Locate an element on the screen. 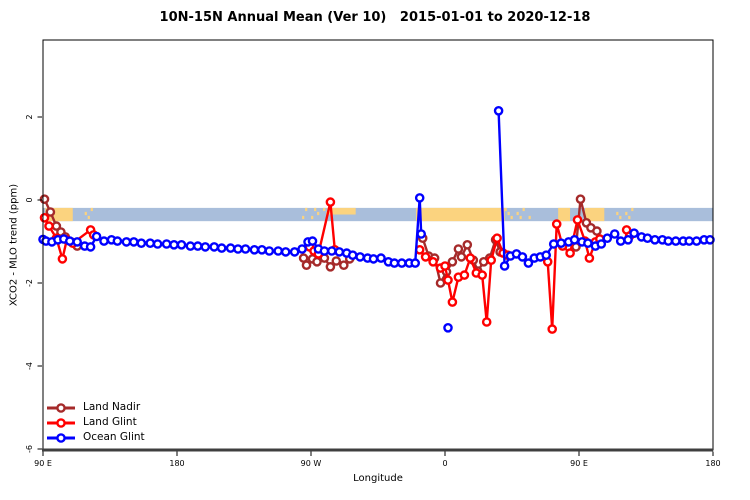 The height and width of the screenshot is (500, 750). x-axis-label: Longitude is located at coordinates (378, 478).